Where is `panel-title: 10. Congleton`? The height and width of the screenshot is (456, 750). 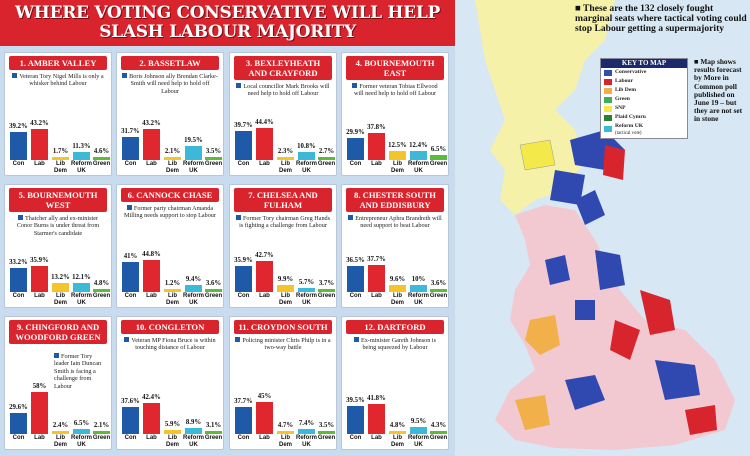
panel-title: 10. Congleton is located at coordinates (170, 327).